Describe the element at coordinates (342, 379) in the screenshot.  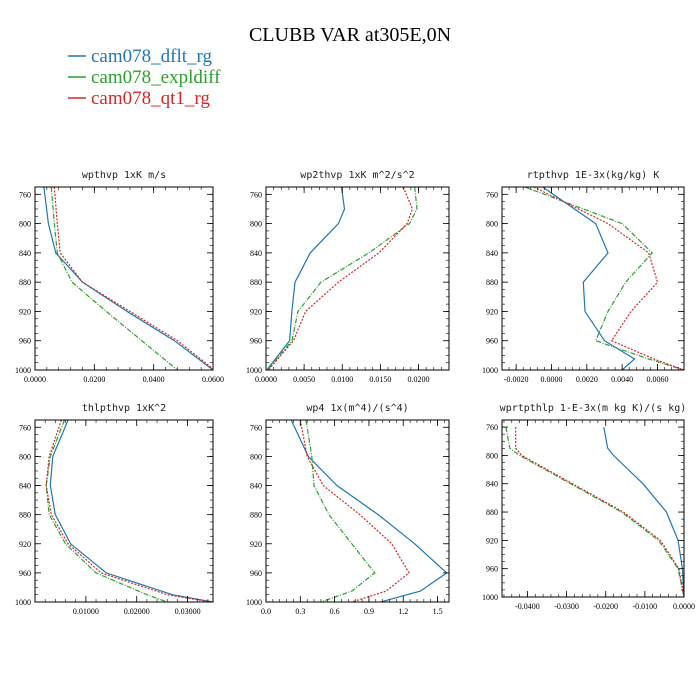
I see `x-tick-label: 0.0100` at that location.